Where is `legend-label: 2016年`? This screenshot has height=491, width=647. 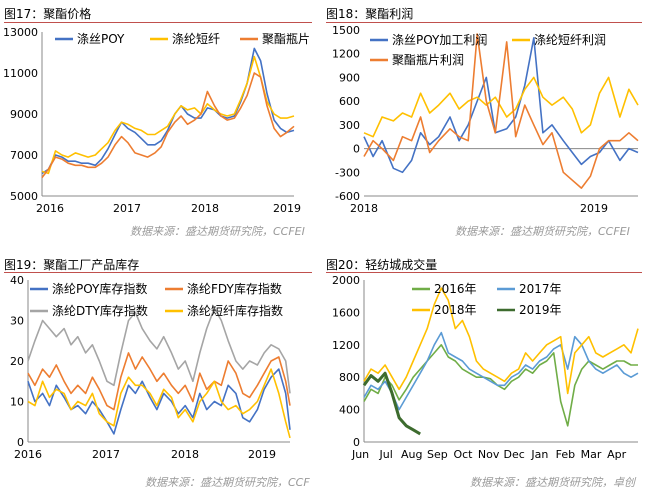
legend-label: 2016年 is located at coordinates (455, 289).